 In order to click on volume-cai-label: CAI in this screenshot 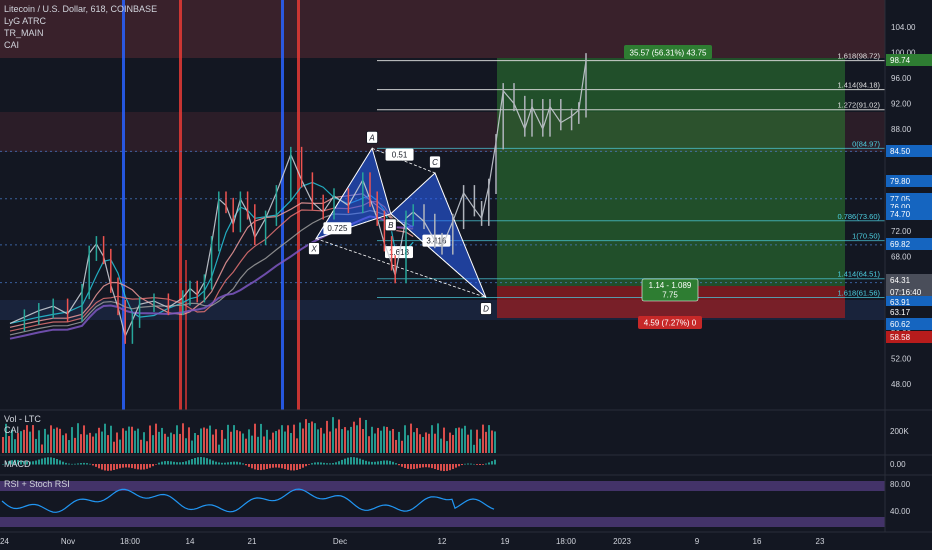, I will do `click(12, 430)`.